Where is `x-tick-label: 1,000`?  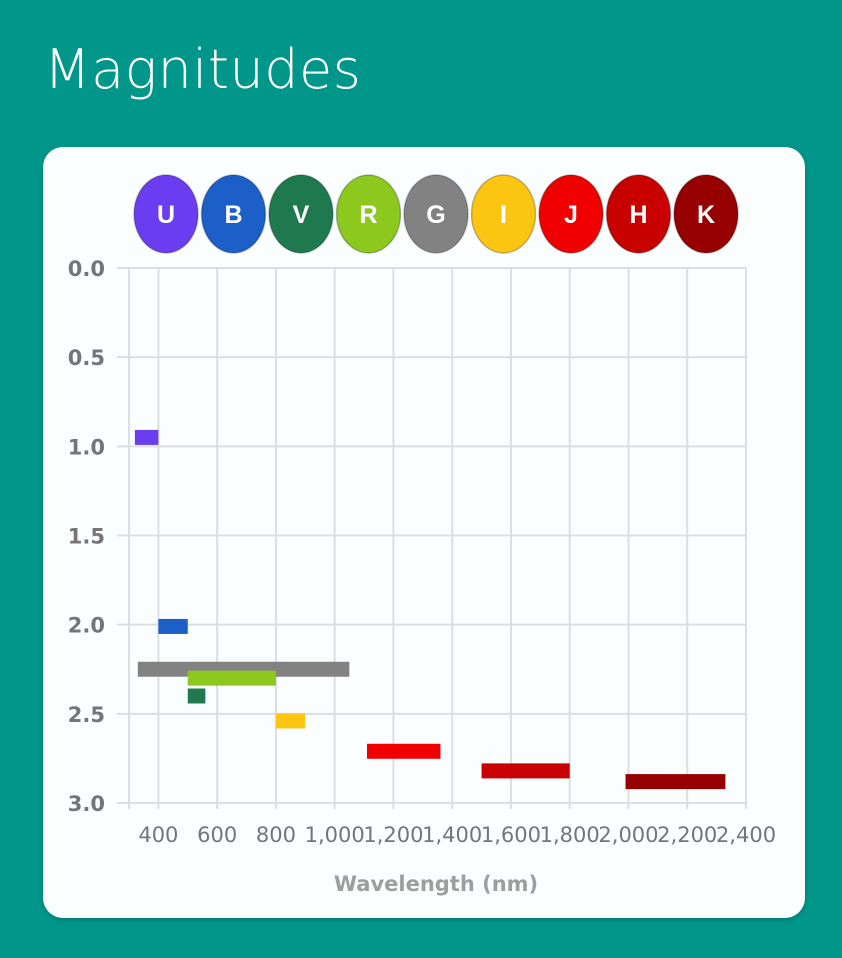
x-tick-label: 1,000 is located at coordinates (335, 835).